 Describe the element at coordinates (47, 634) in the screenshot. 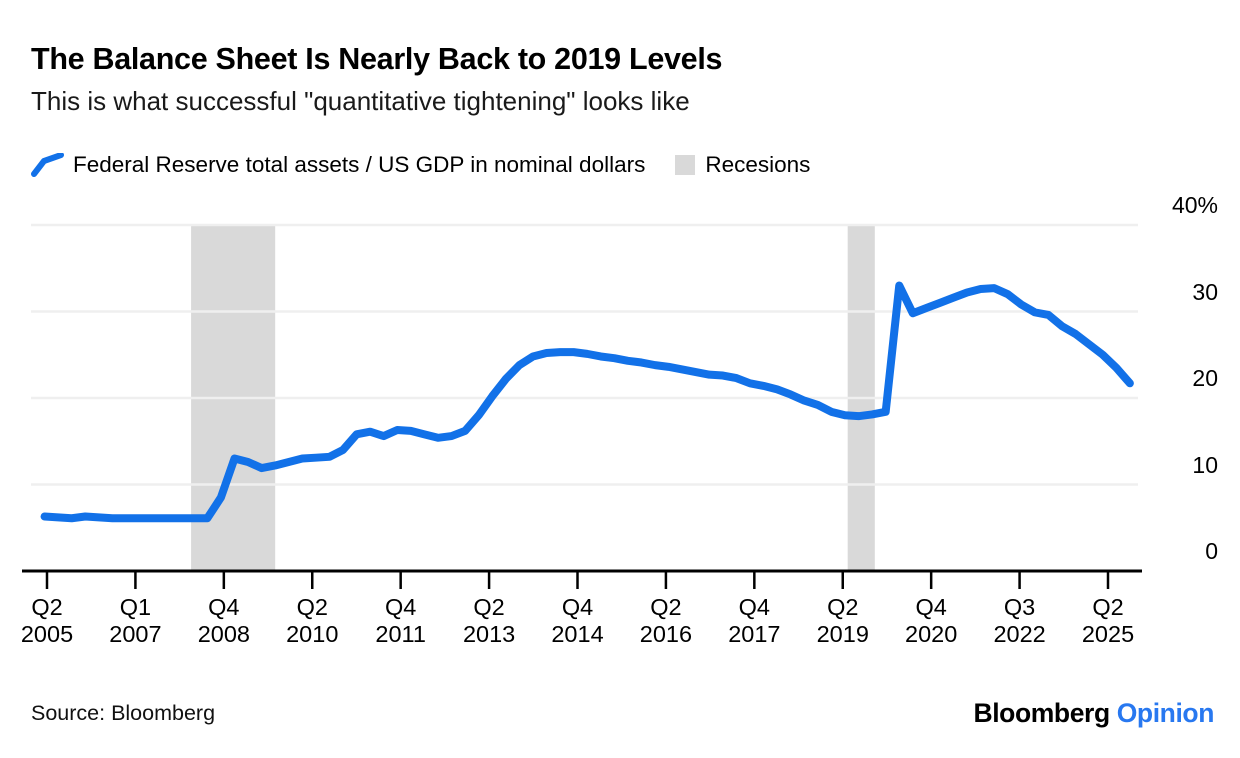

I see `x-axis-label-year: 2005` at that location.